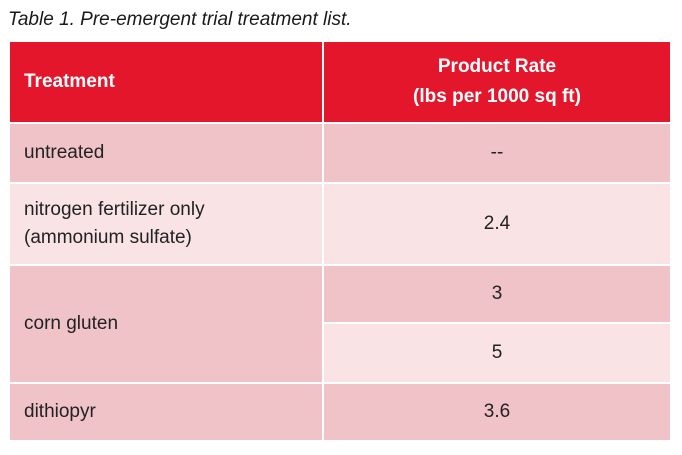  I want to click on table-row: untreated --, so click(340, 153).